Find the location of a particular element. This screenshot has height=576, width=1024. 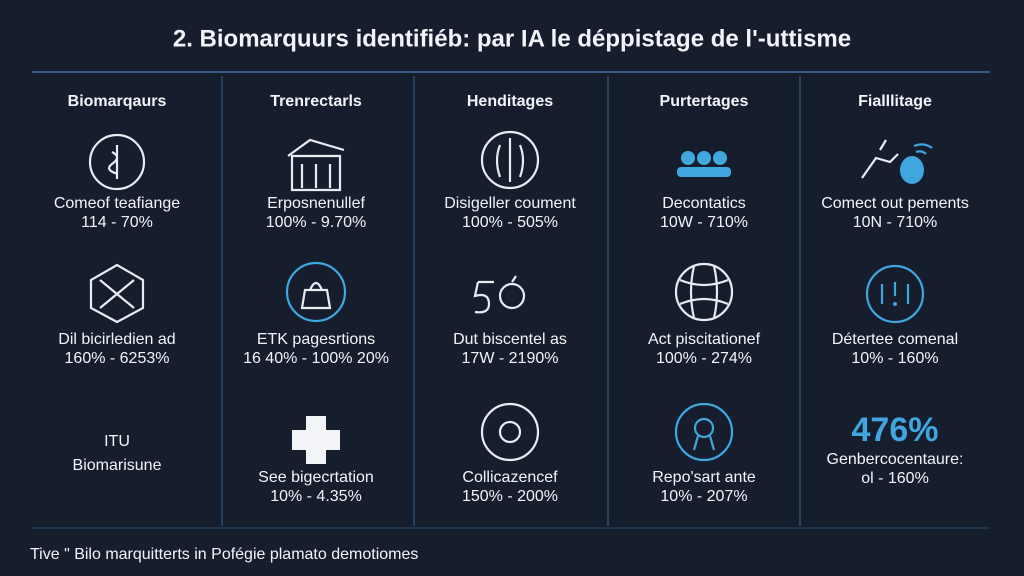

item-range: 16 40% - 100% 20% is located at coordinates (316, 358).